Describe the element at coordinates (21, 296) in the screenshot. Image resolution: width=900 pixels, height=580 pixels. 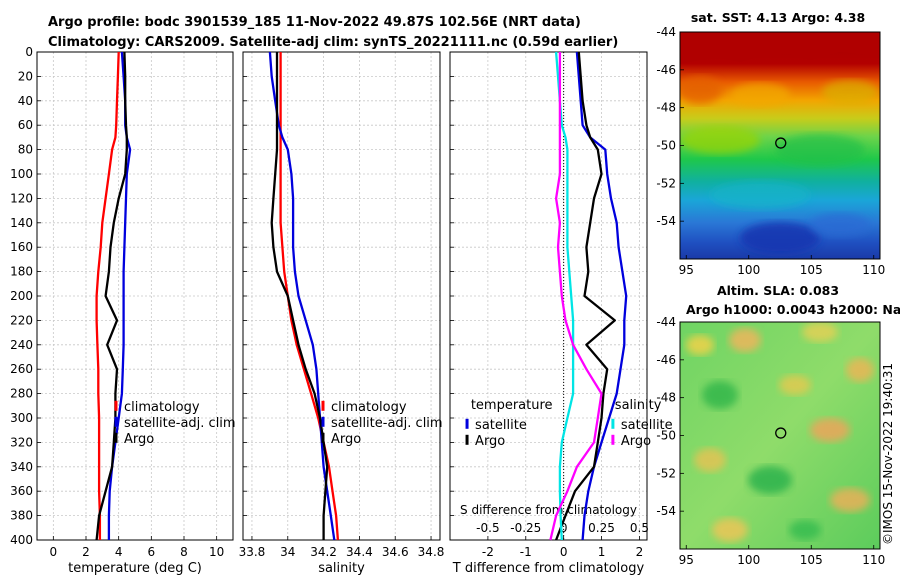
I see `y-tick-label: 200` at that location.